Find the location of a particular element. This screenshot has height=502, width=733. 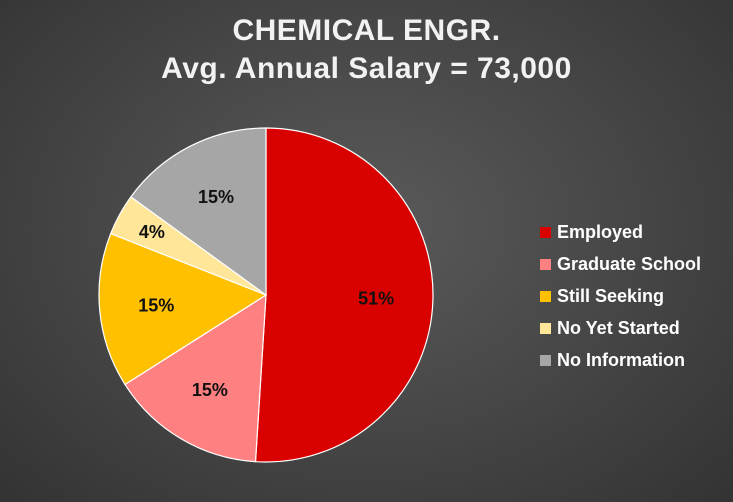

legend-label-not-started: No Yet Started is located at coordinates (618, 327).